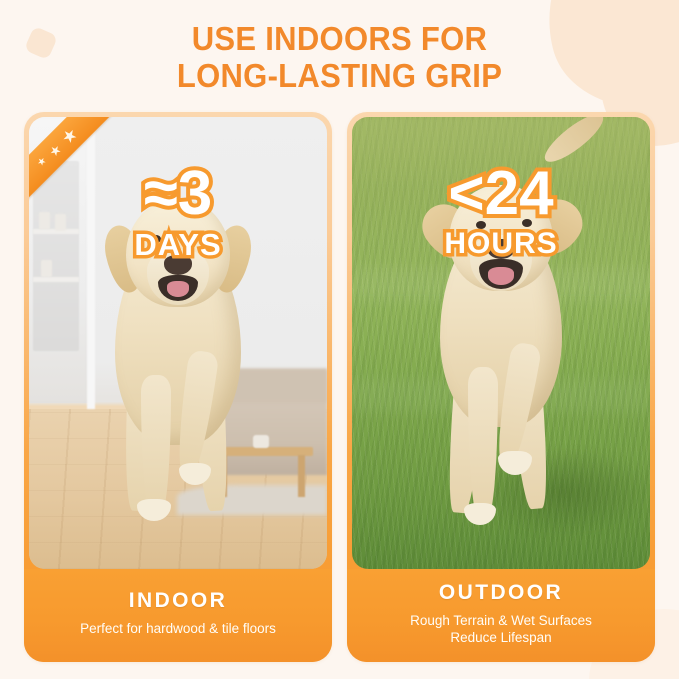 The image size is (679, 679). I want to click on indoor-stat-unit: DAYS, so click(177, 245).